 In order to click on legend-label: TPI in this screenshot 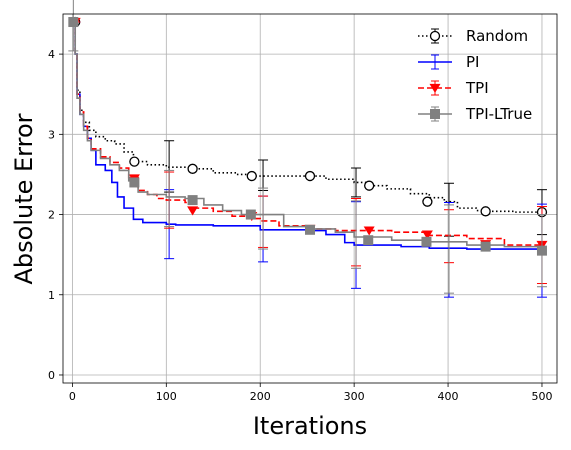, I will do `click(477, 88)`.